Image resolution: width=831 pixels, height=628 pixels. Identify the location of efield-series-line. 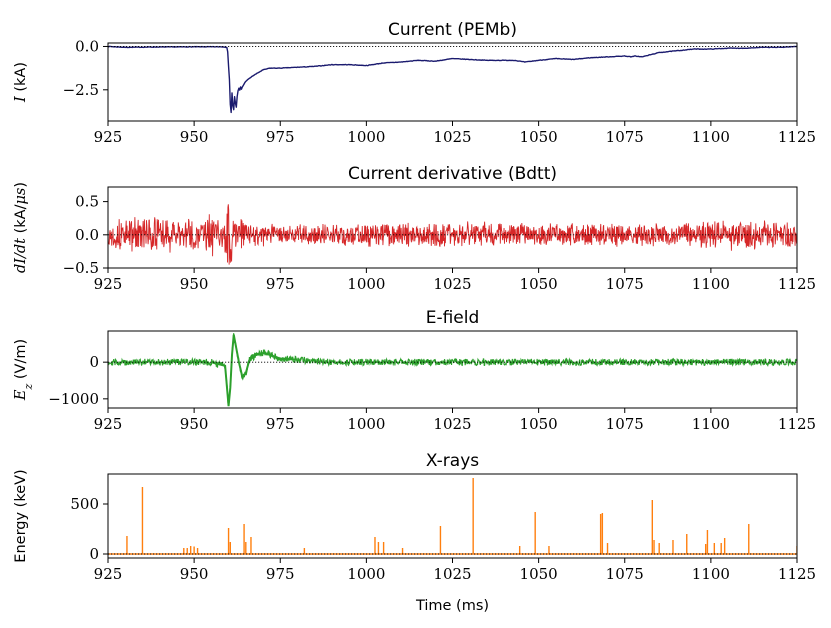
(452, 368).